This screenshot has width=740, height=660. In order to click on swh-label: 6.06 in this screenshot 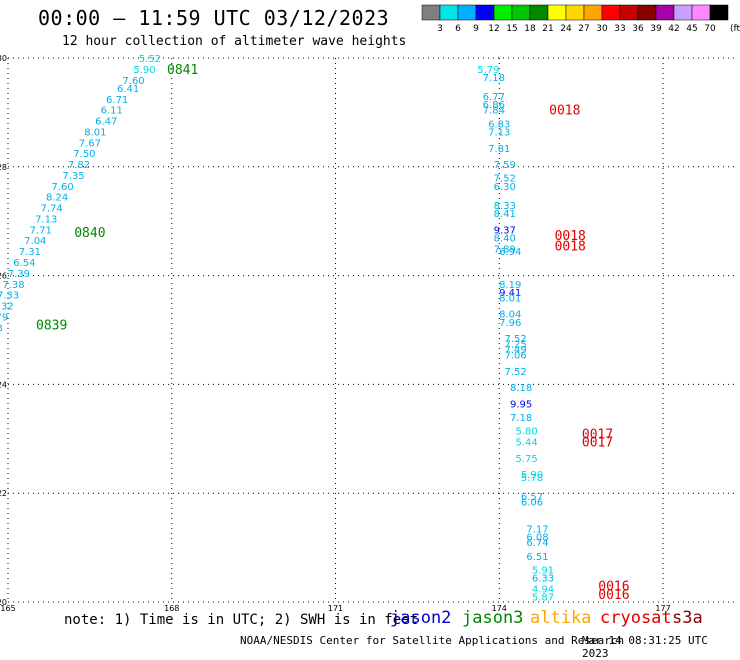, I will do `click(532, 502)`.